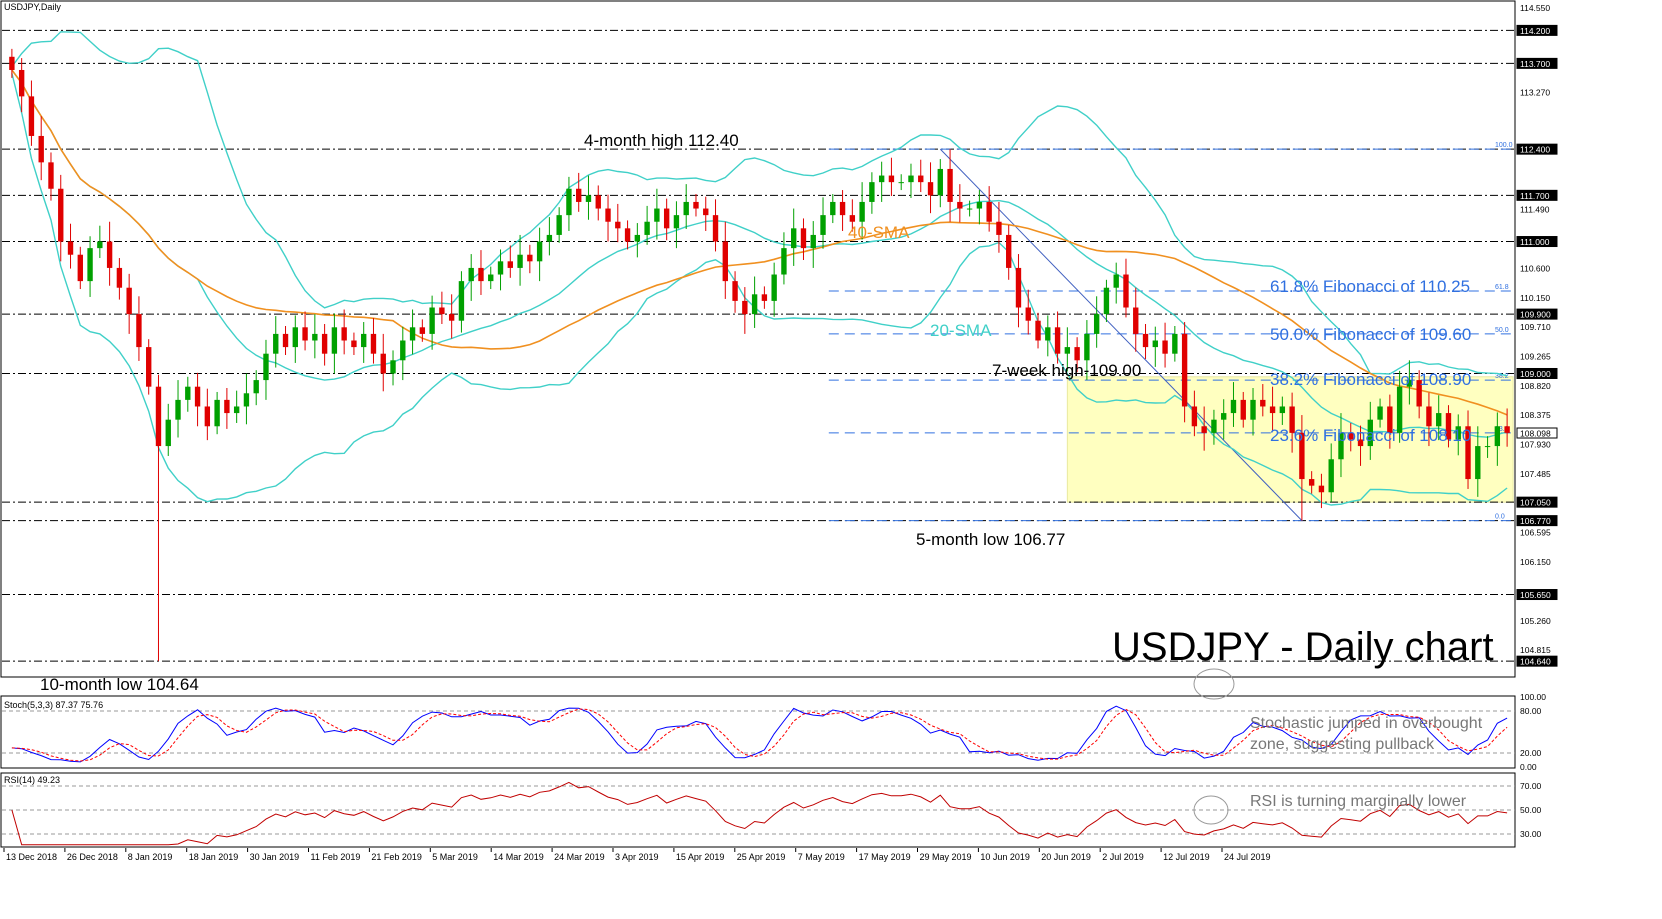  I want to click on price-tick-2: 113.700, so click(1535, 64).